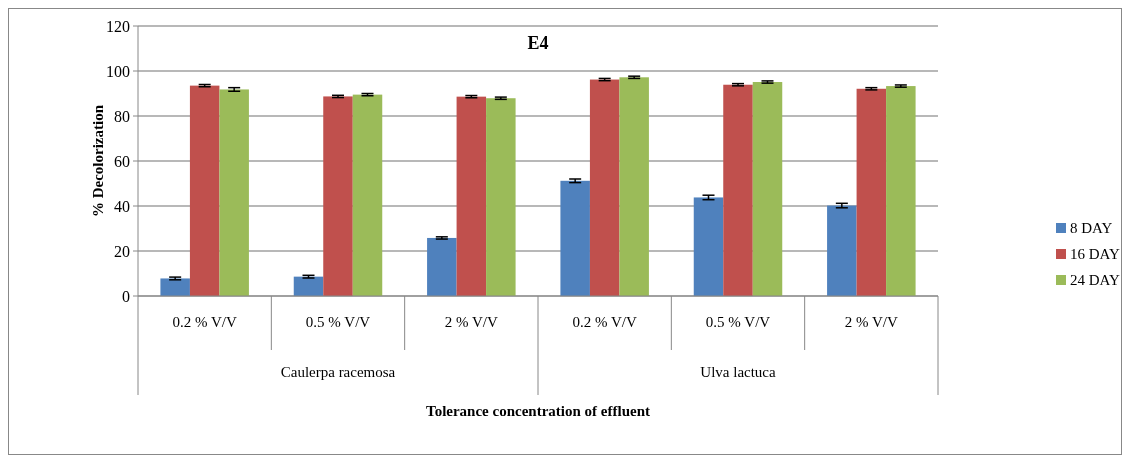 The image size is (1130, 461). What do you see at coordinates (122, 206) in the screenshot?
I see `y-tick-label: 40` at bounding box center [122, 206].